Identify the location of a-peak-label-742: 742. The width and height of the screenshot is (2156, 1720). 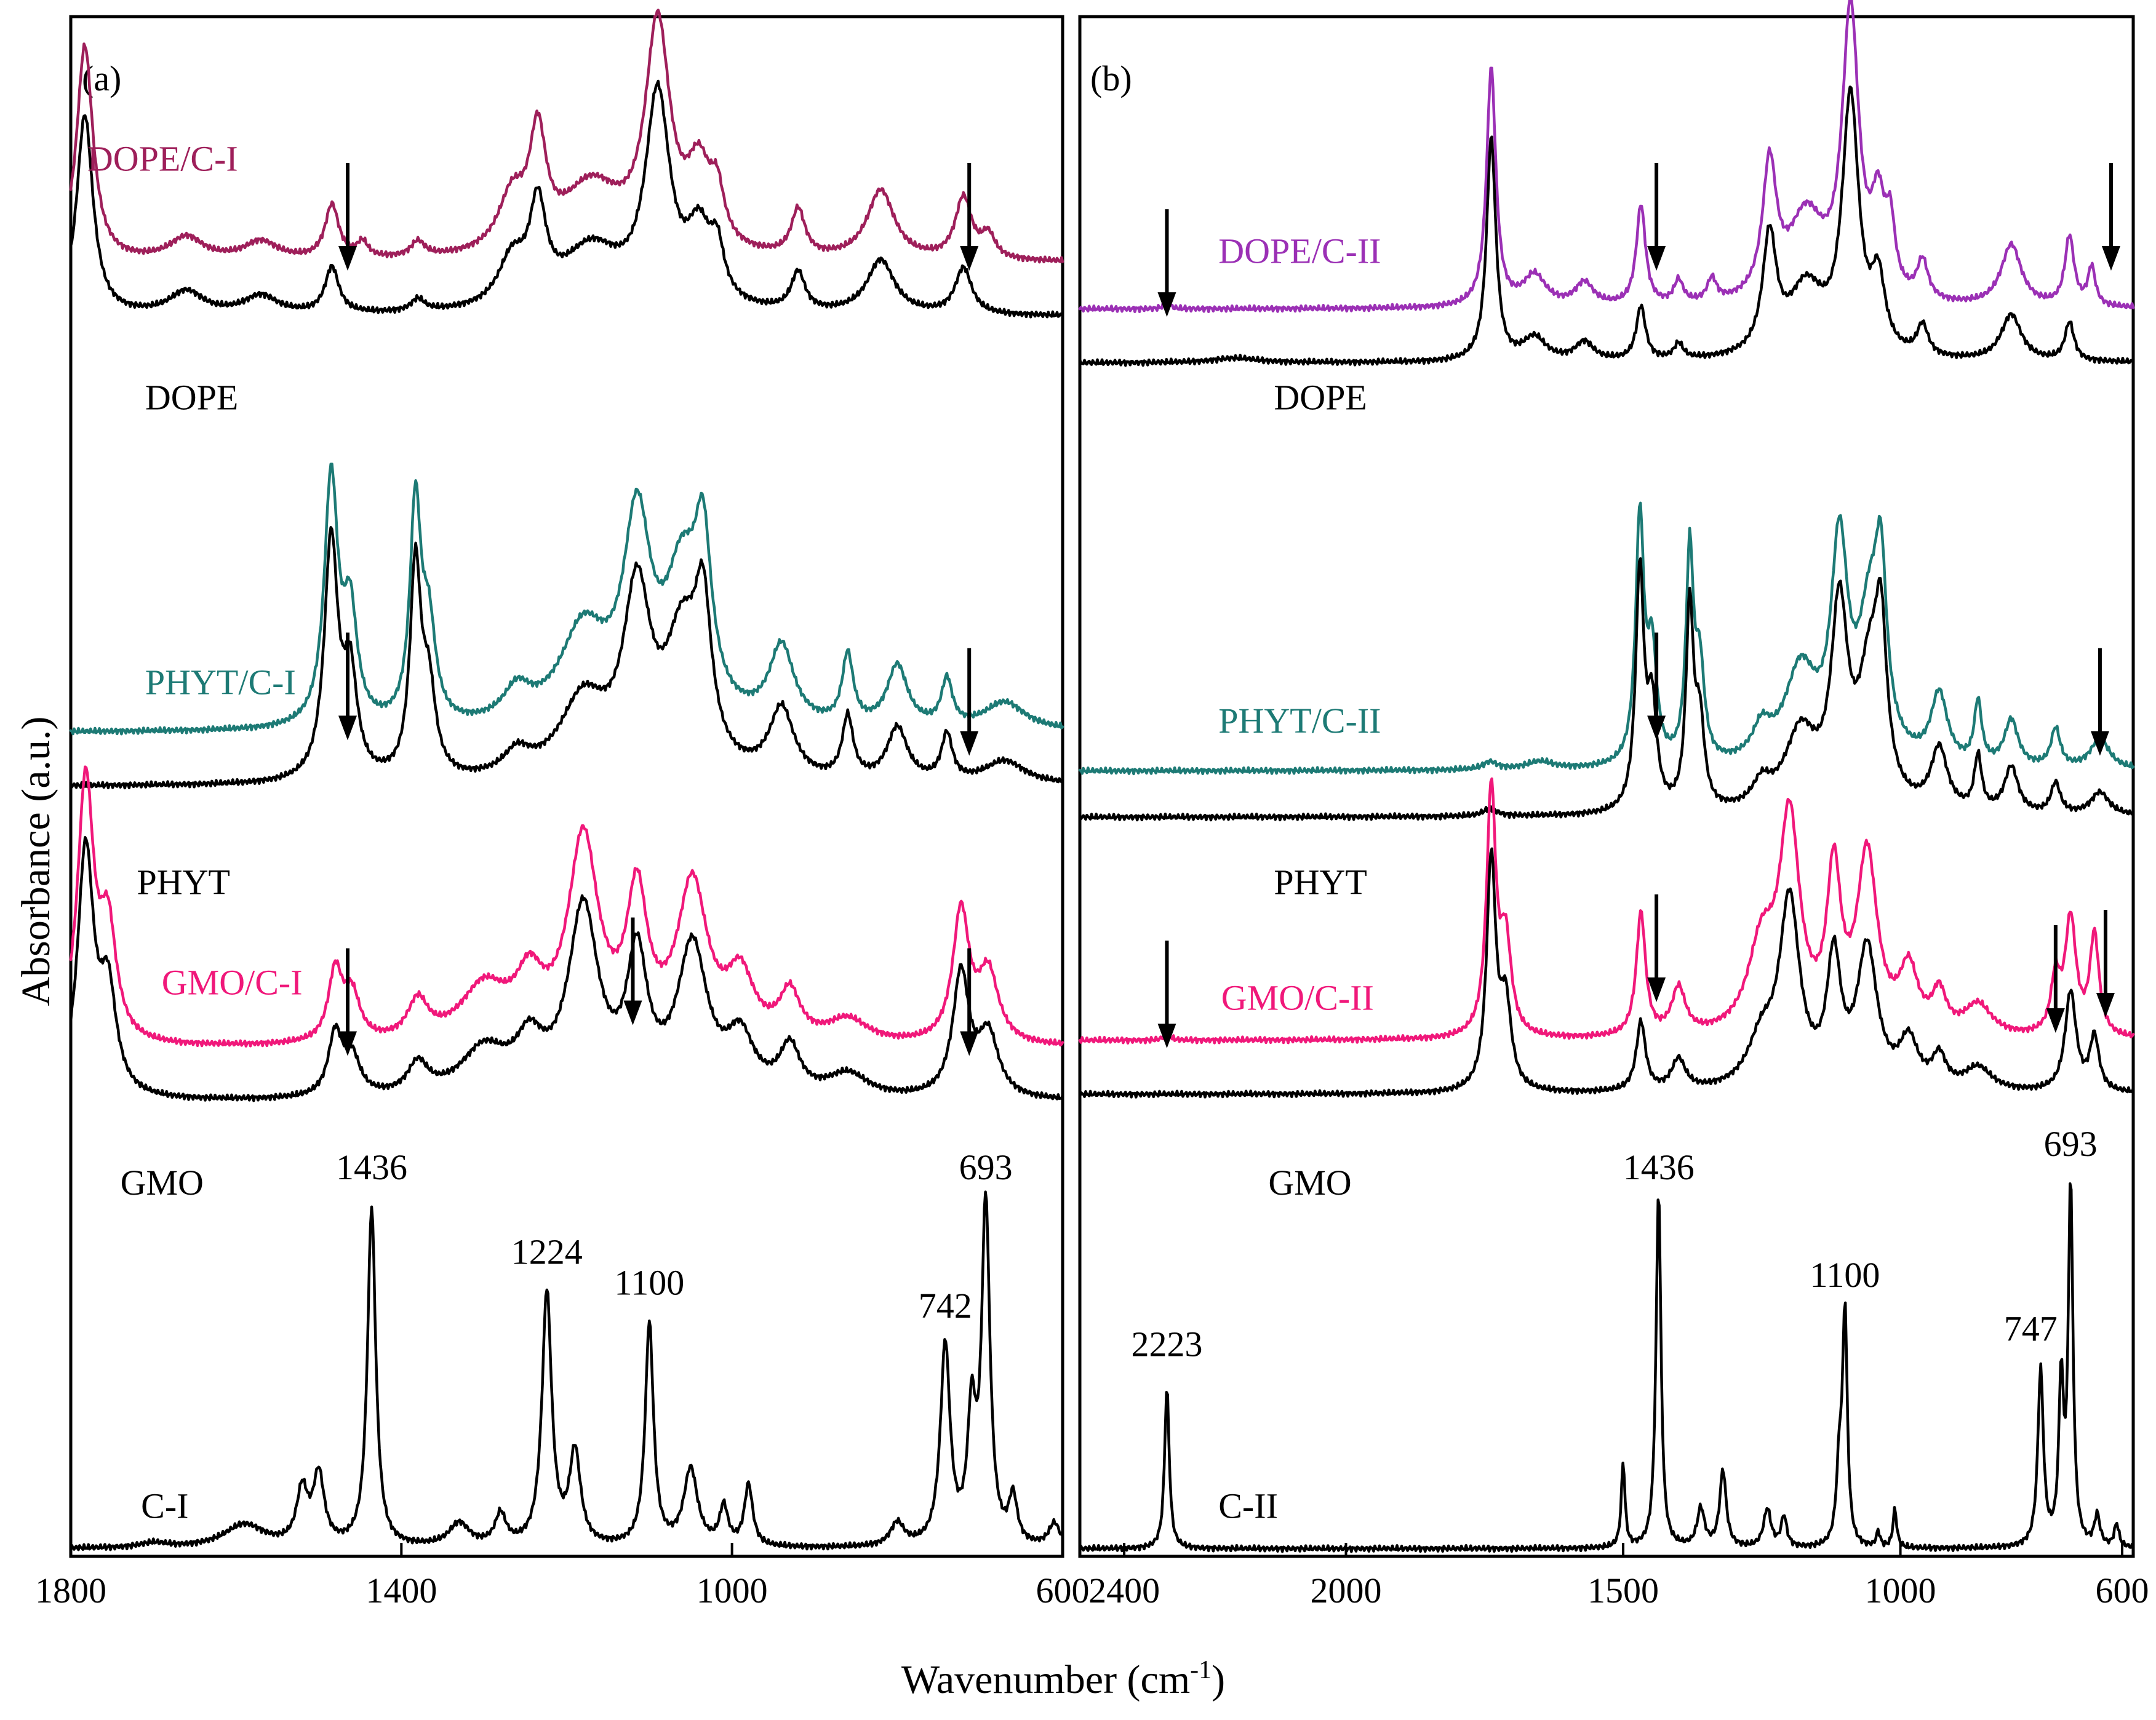
(945, 1306).